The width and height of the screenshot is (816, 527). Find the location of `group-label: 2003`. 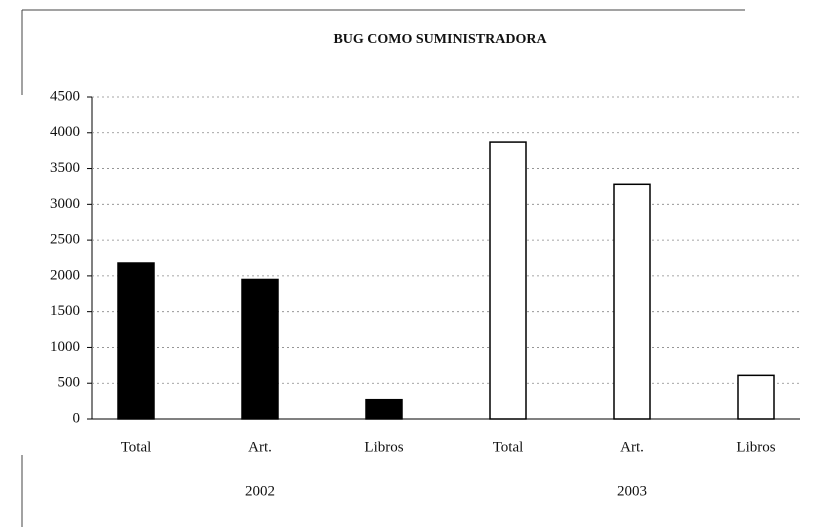

group-label: 2003 is located at coordinates (632, 491).